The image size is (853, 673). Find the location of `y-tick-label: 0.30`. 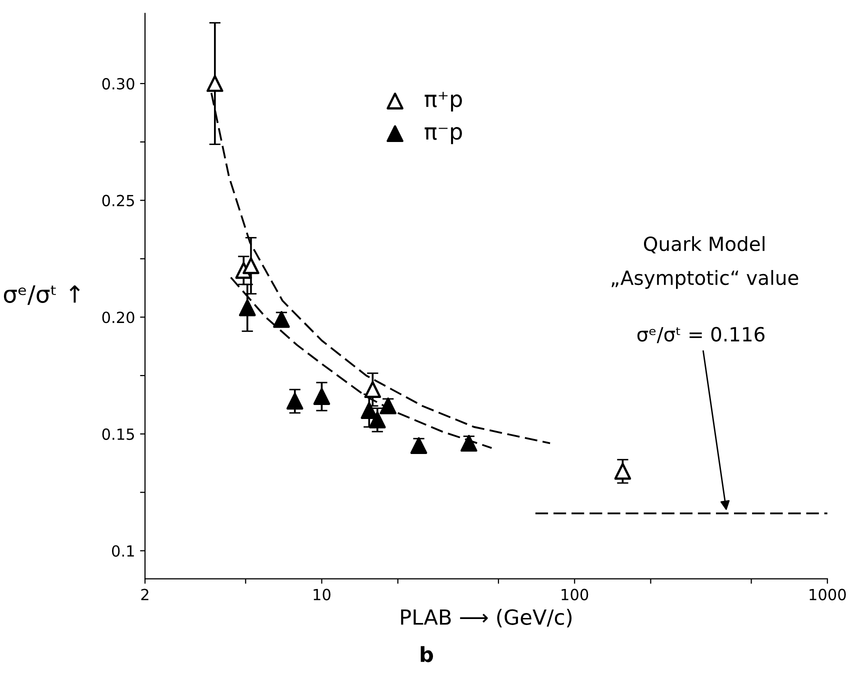

y-tick-label: 0.30 is located at coordinates (118, 84).